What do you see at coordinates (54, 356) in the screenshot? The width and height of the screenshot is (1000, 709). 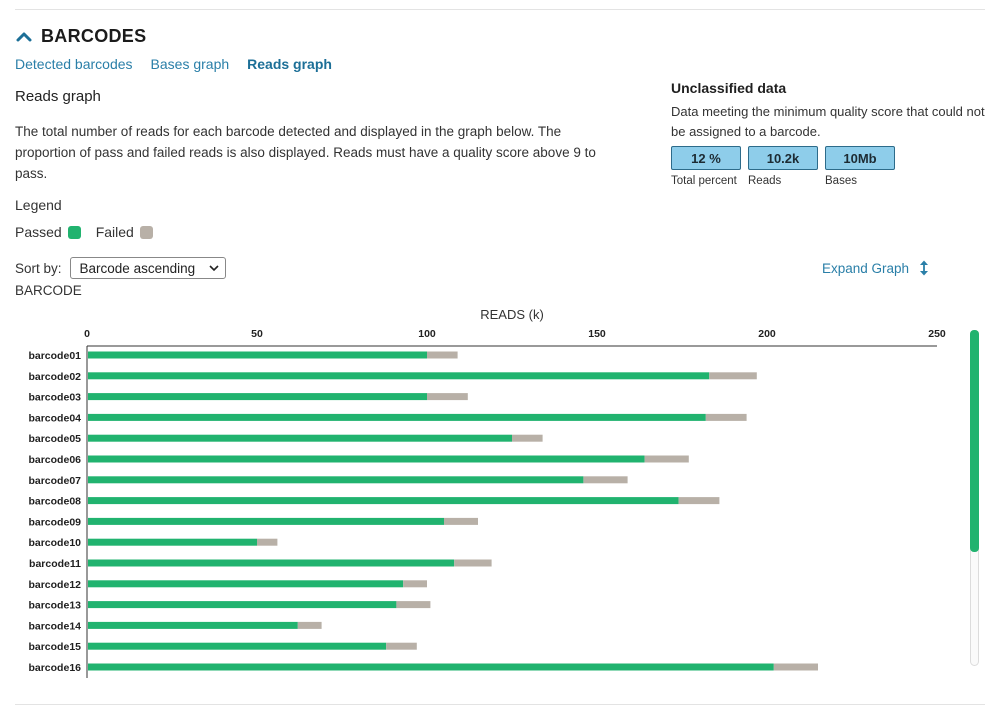 I see `y-tick-label: barcode01` at bounding box center [54, 356].